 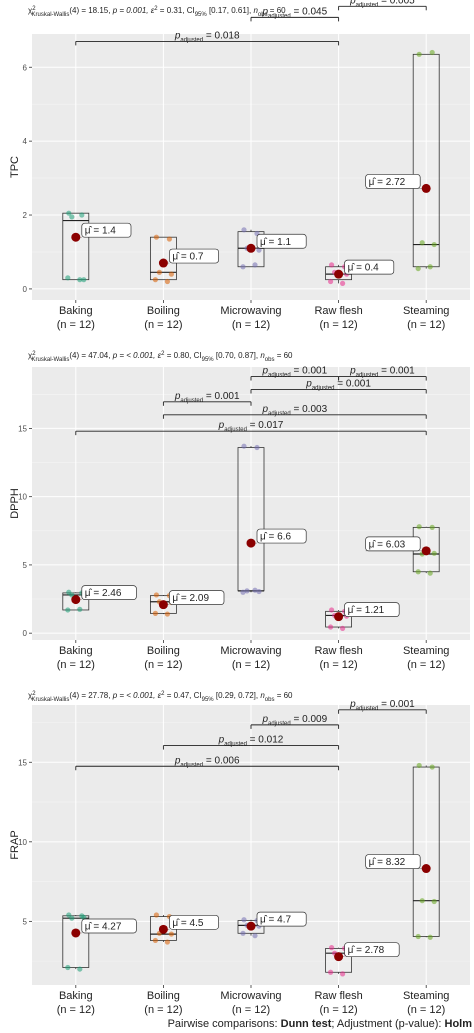 I want to click on epsilon-symbol: ε, so click(x=153, y=10).